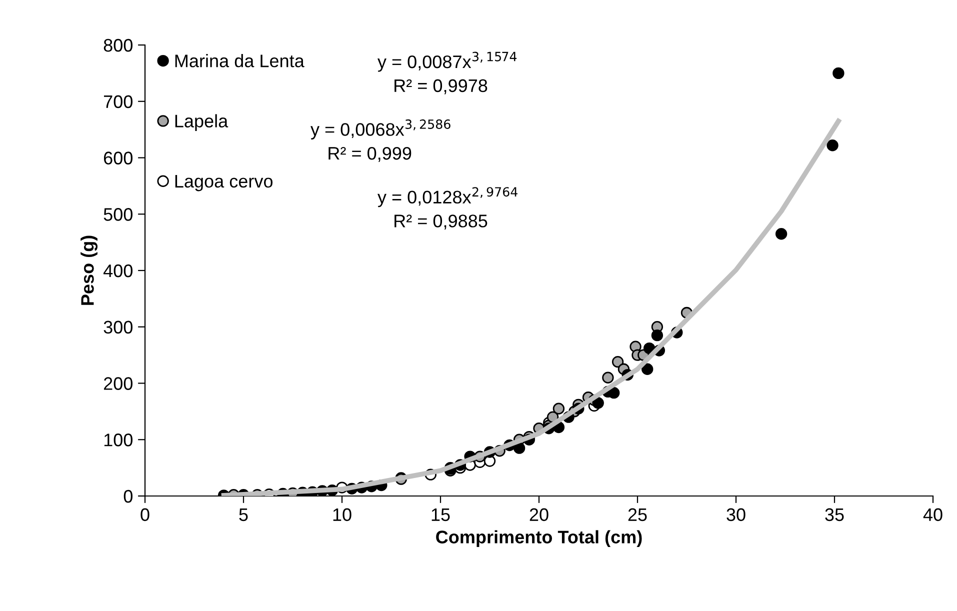 Image resolution: width=957 pixels, height=611 pixels. What do you see at coordinates (736, 515) in the screenshot?
I see `x-tick-label: 30` at bounding box center [736, 515].